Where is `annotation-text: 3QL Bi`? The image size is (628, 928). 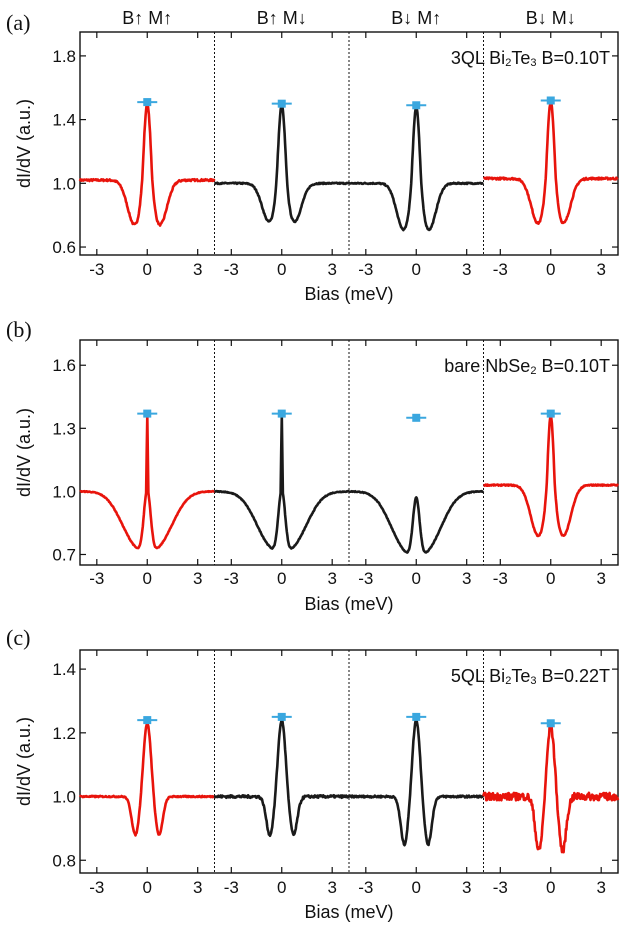
annotation-text: 3QL Bi is located at coordinates (478, 58).